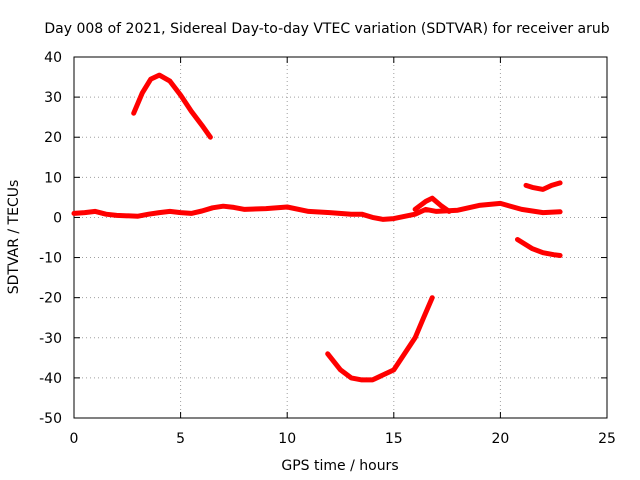 This screenshot has height=480, width=640. What do you see at coordinates (74, 439) in the screenshot?
I see `x-tick-label: 0` at bounding box center [74, 439].